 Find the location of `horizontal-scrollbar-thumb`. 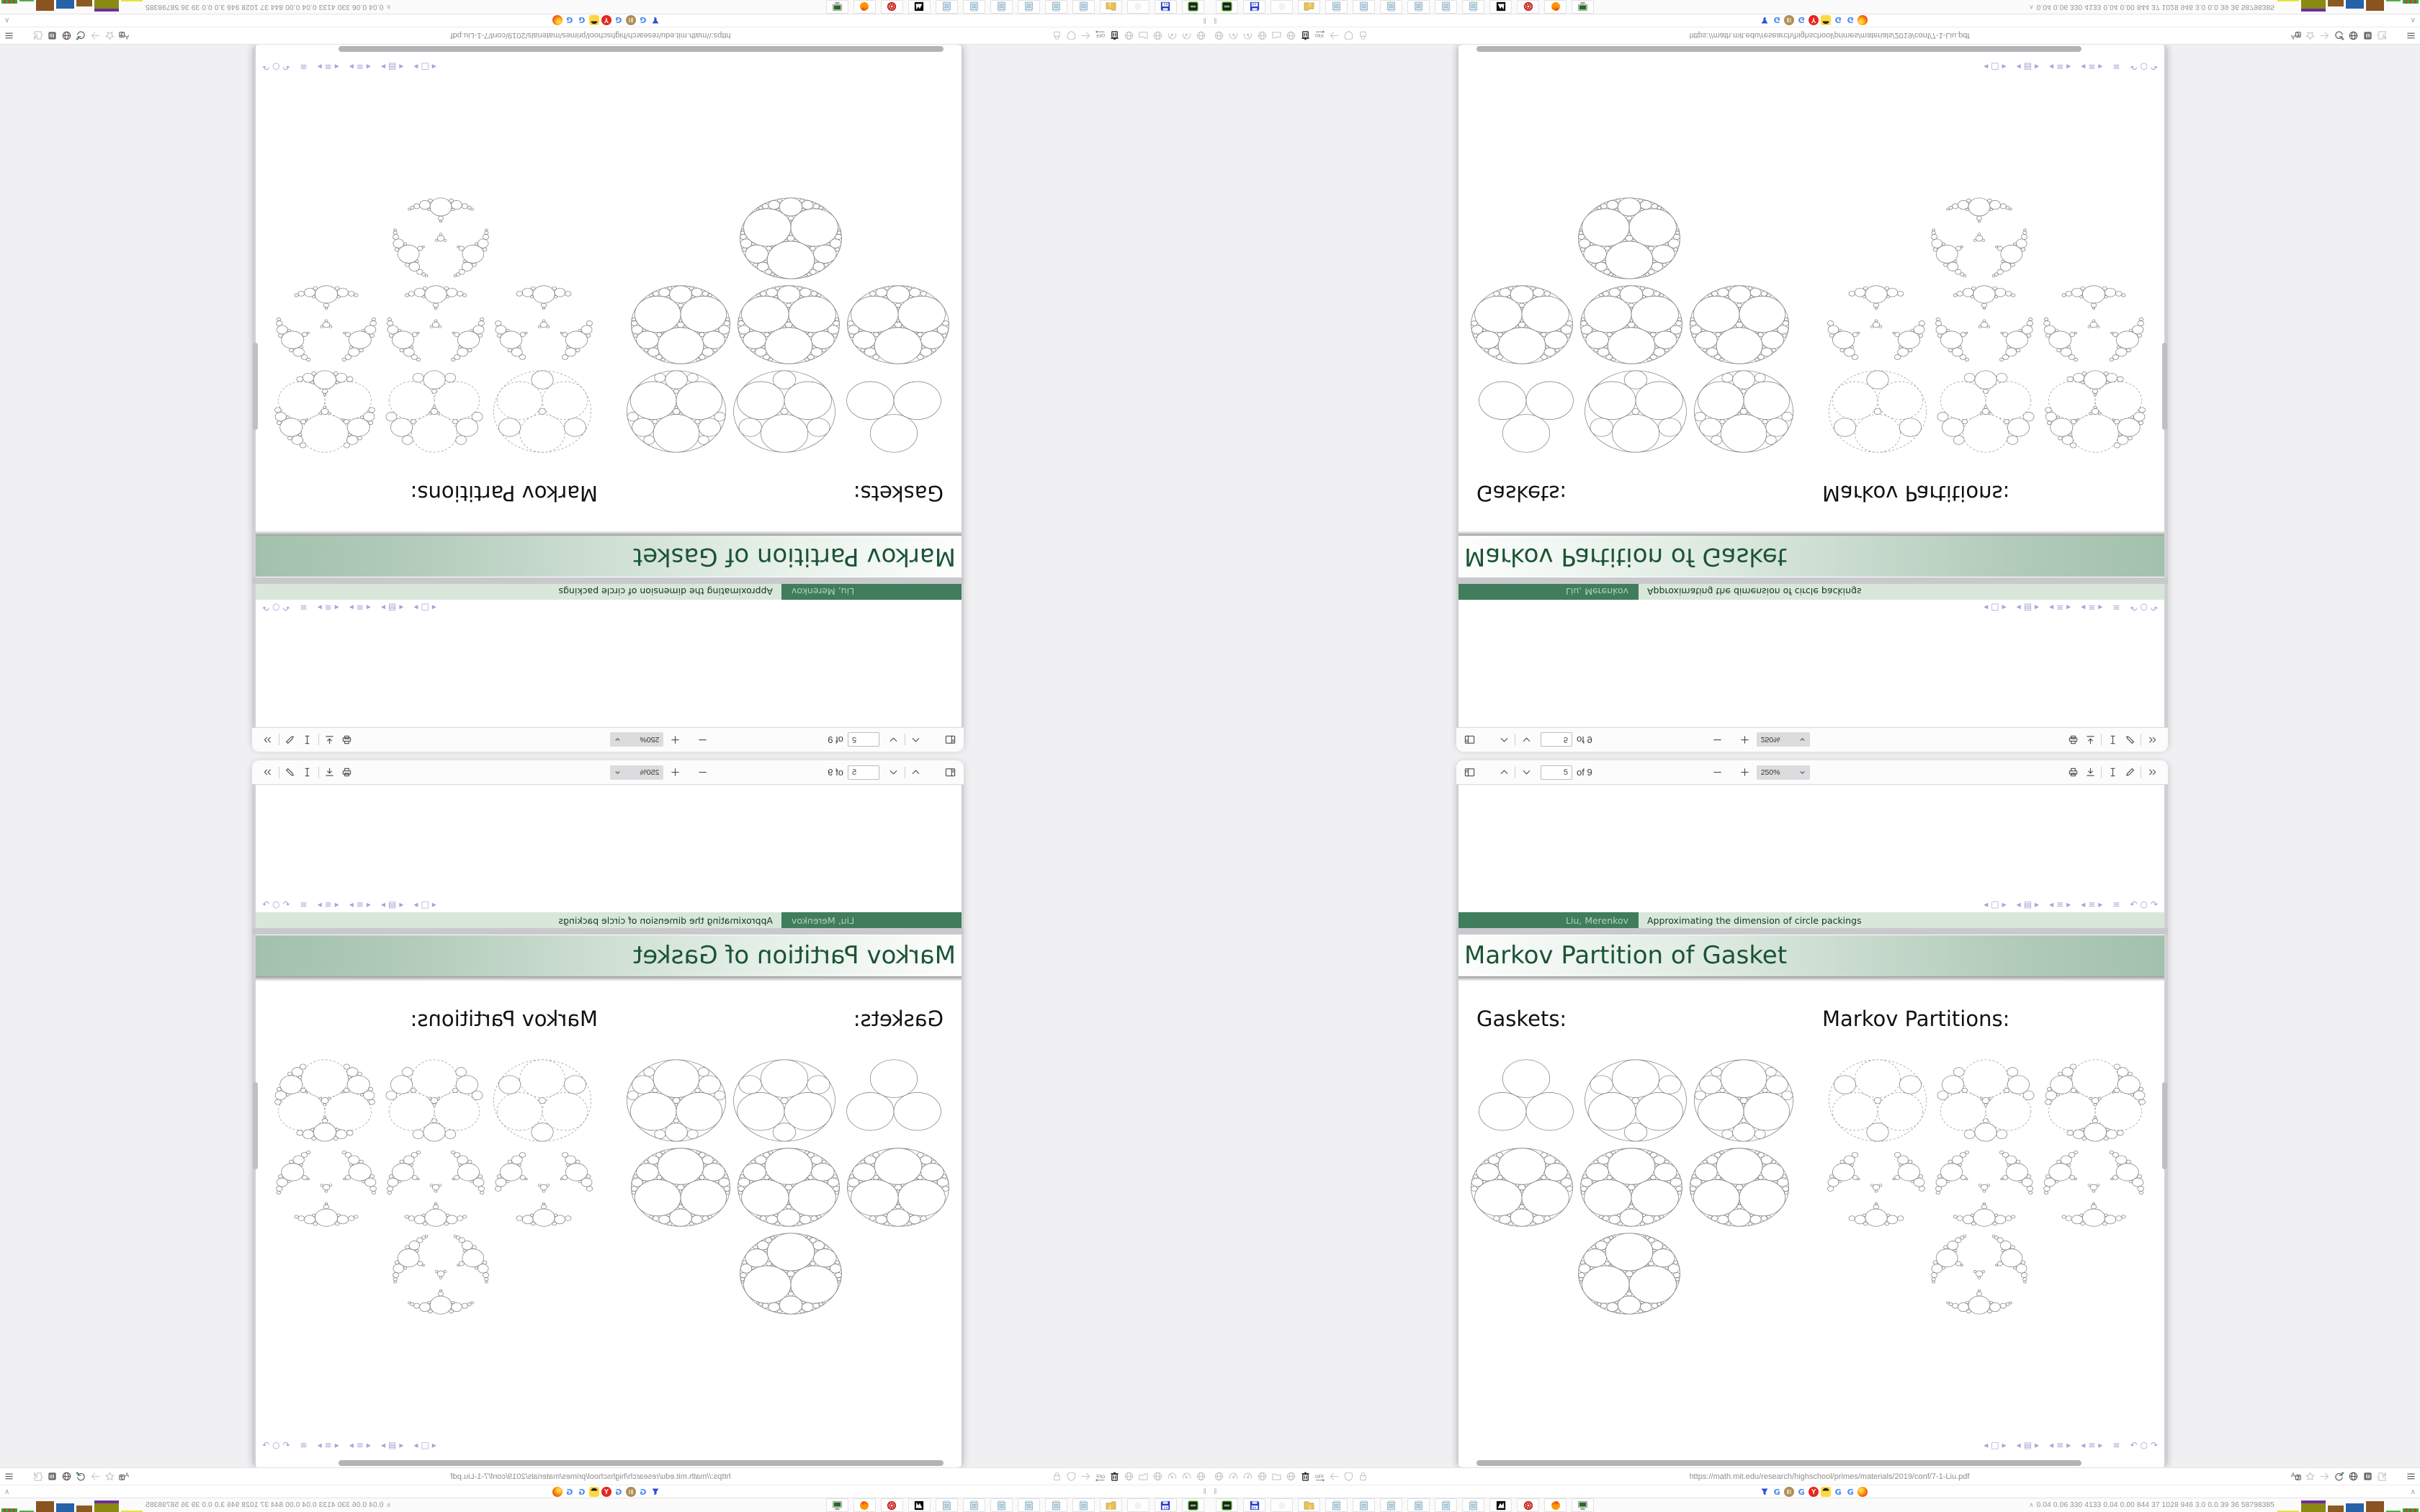

horizontal-scrollbar-thumb is located at coordinates (641, 49).